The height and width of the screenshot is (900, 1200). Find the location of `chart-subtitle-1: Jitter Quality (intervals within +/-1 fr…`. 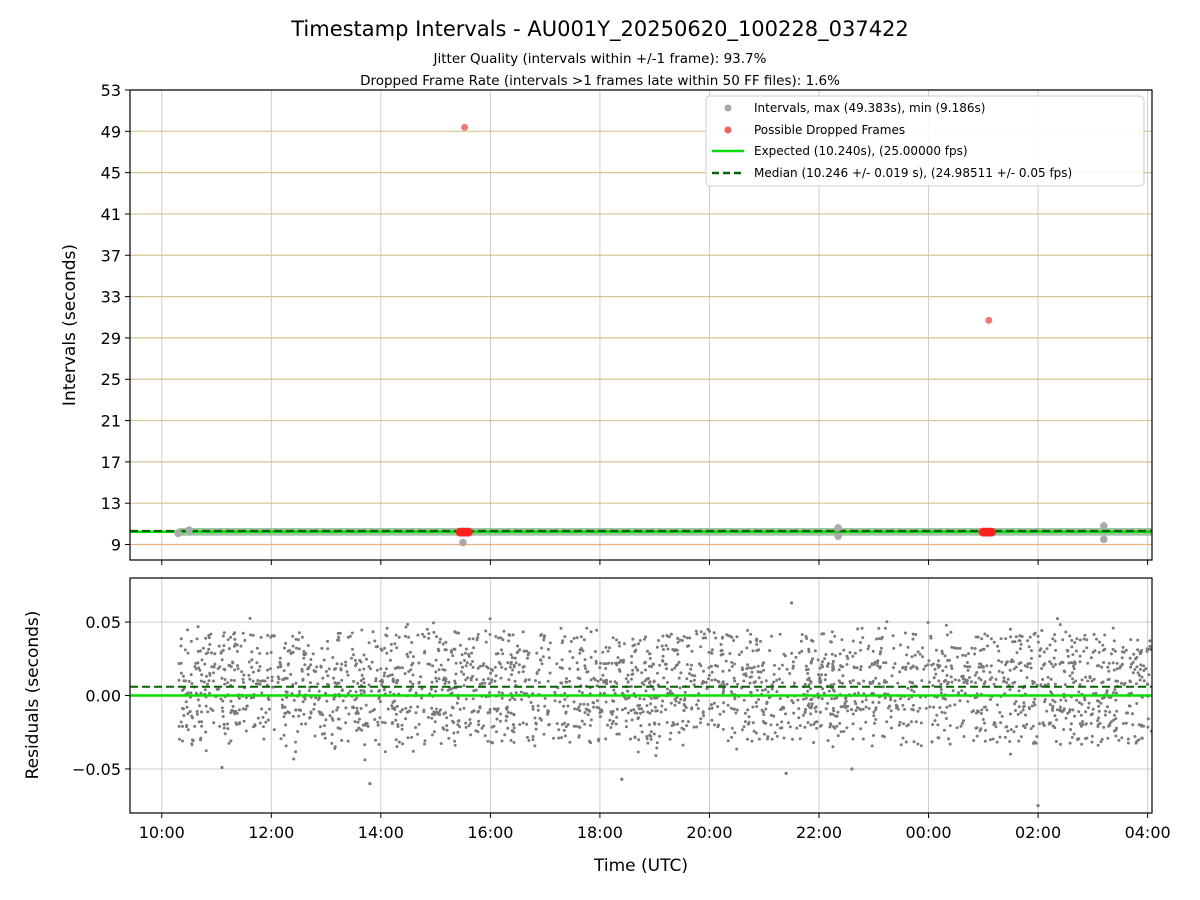

chart-subtitle-1: Jitter Quality (intervals within +/-1 fr… is located at coordinates (600, 59).